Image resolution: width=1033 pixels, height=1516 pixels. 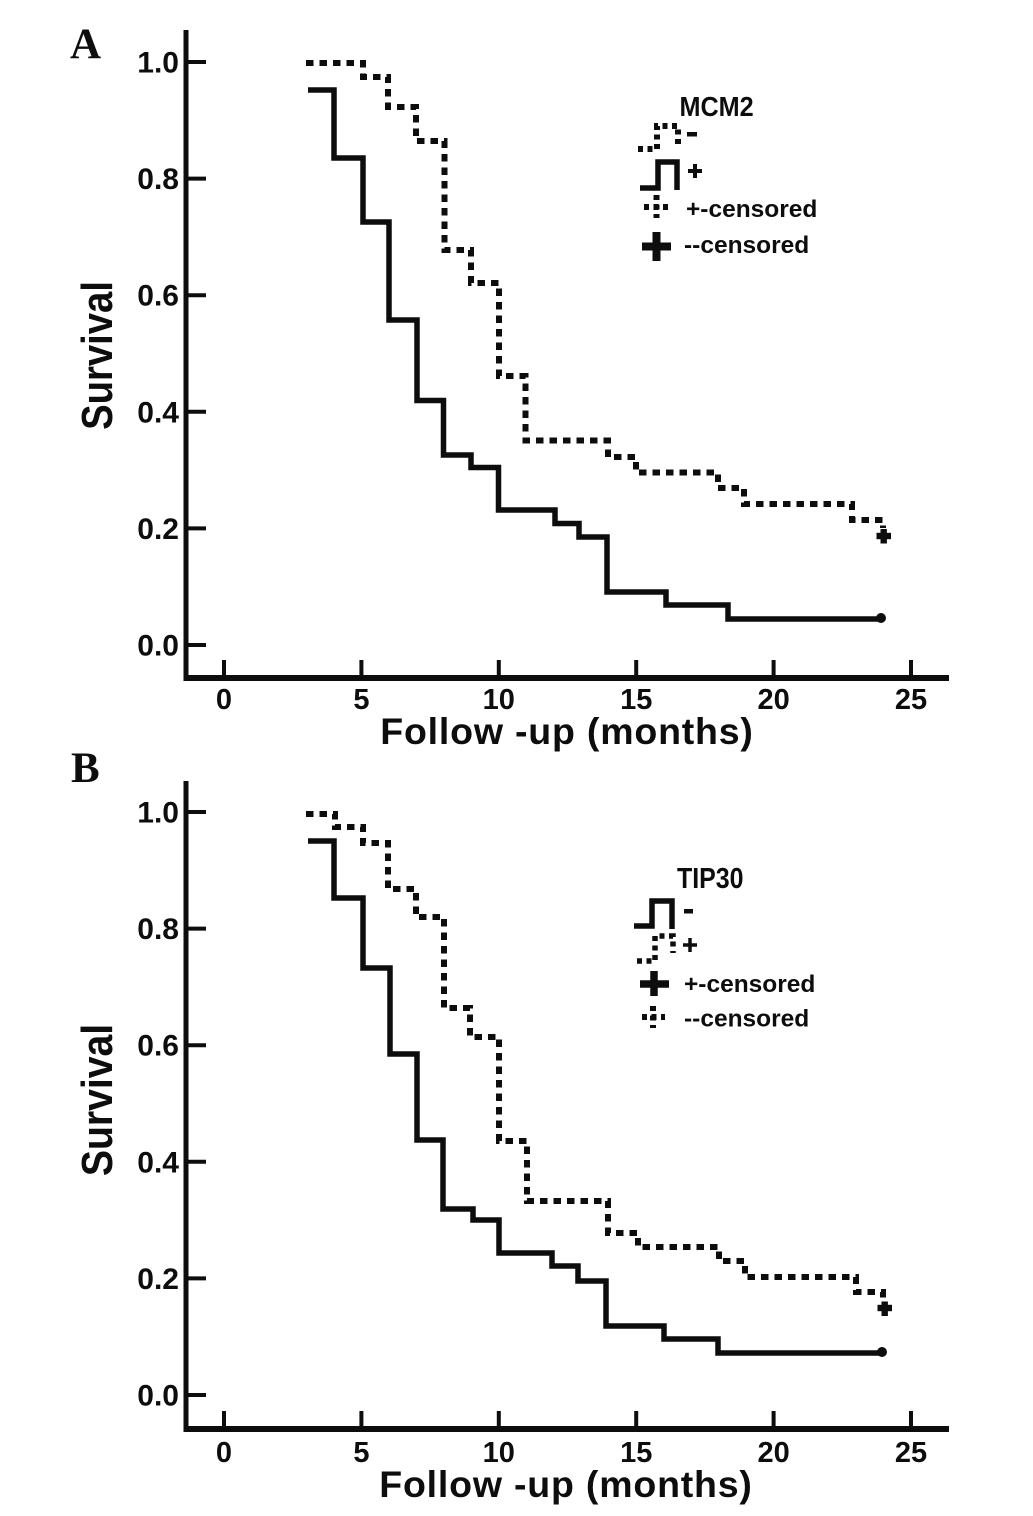 I want to click on svg-text: B, so click(x=85, y=768).